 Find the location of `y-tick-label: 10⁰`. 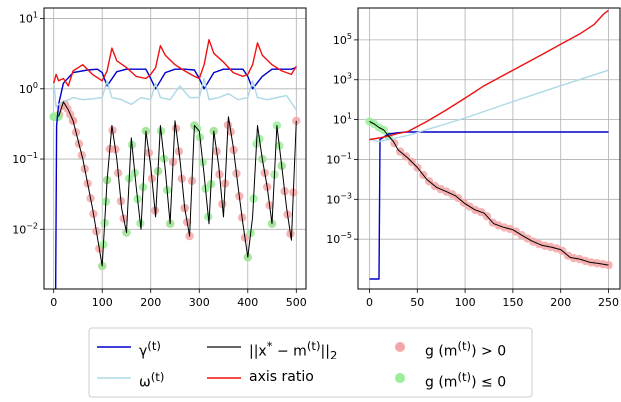

y-tick-label: 10⁰ is located at coordinates (28, 88).